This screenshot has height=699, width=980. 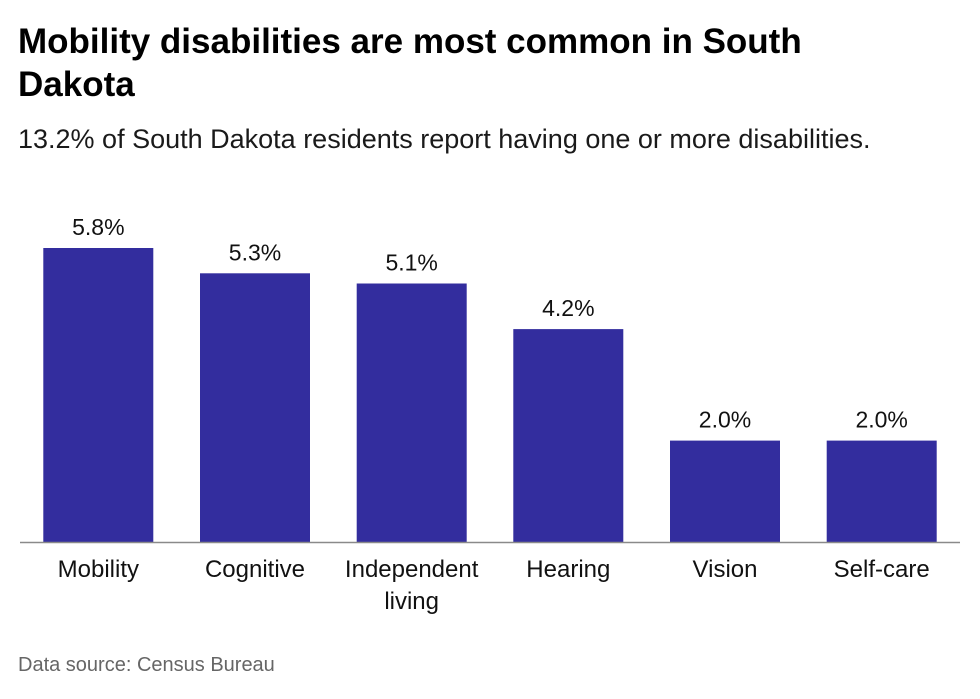 I want to click on category-label: Independent living, so click(x=412, y=585).